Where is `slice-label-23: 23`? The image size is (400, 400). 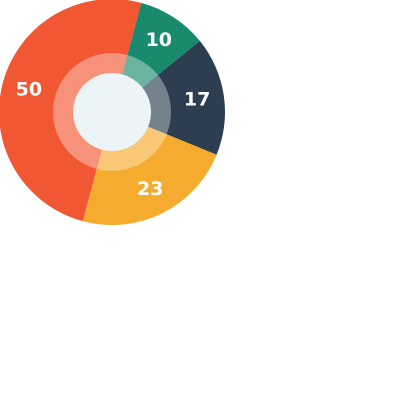 slice-label-23: 23 is located at coordinates (150, 189).